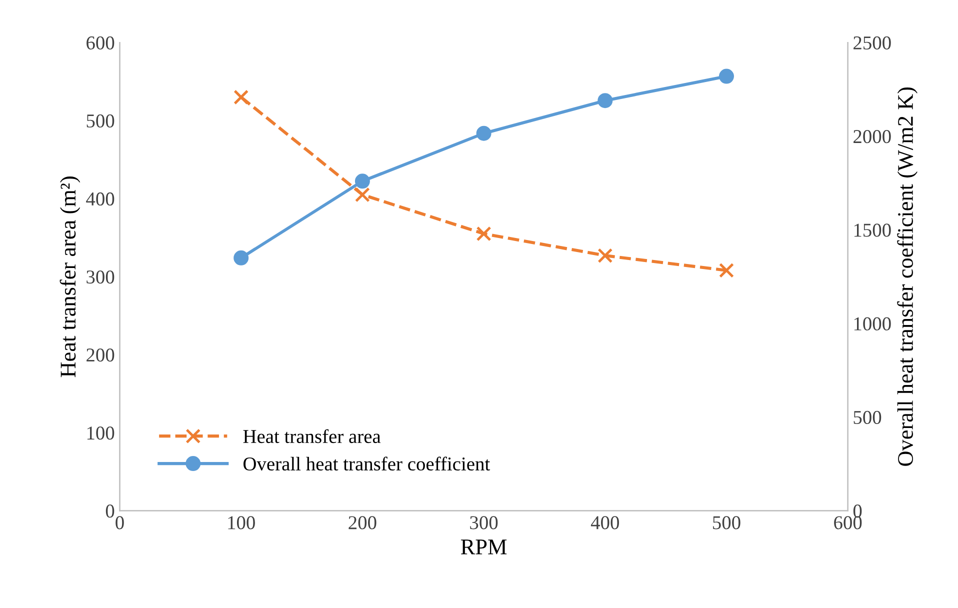  What do you see at coordinates (848, 523) in the screenshot?
I see `x-tick-label: 600` at bounding box center [848, 523].